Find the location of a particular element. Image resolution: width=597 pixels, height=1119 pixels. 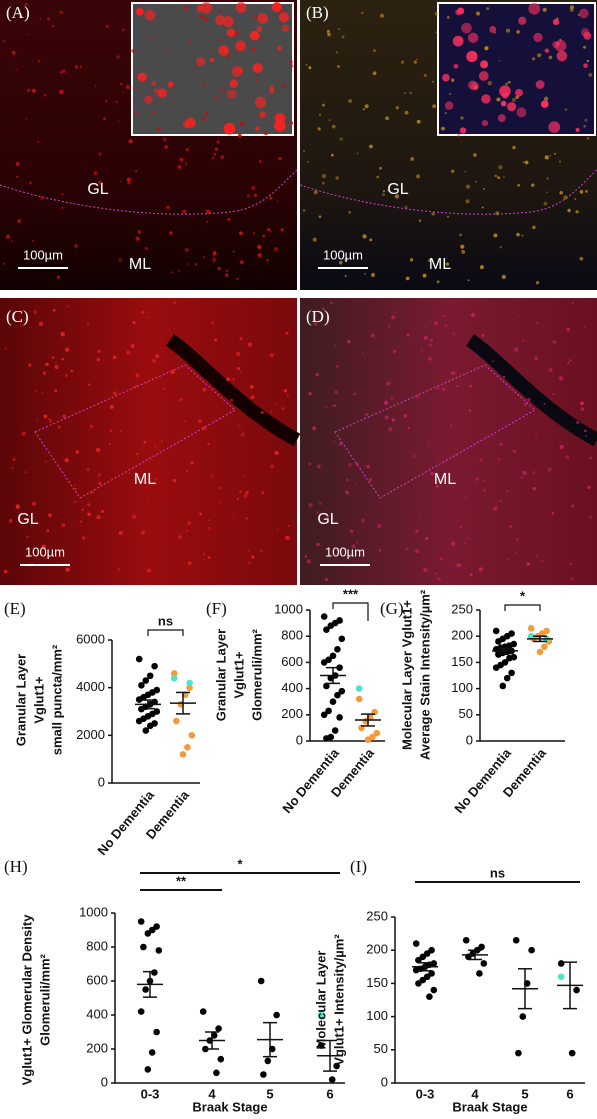

scale-label: 100µm is located at coordinates (345, 551).